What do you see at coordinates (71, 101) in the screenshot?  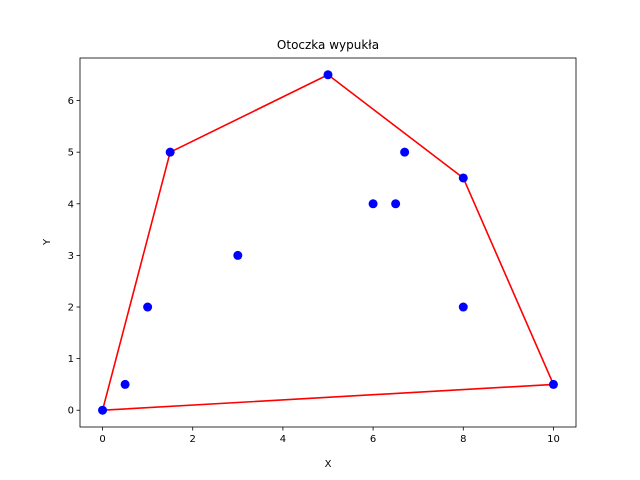 I see `y-tick-label: 6` at bounding box center [71, 101].